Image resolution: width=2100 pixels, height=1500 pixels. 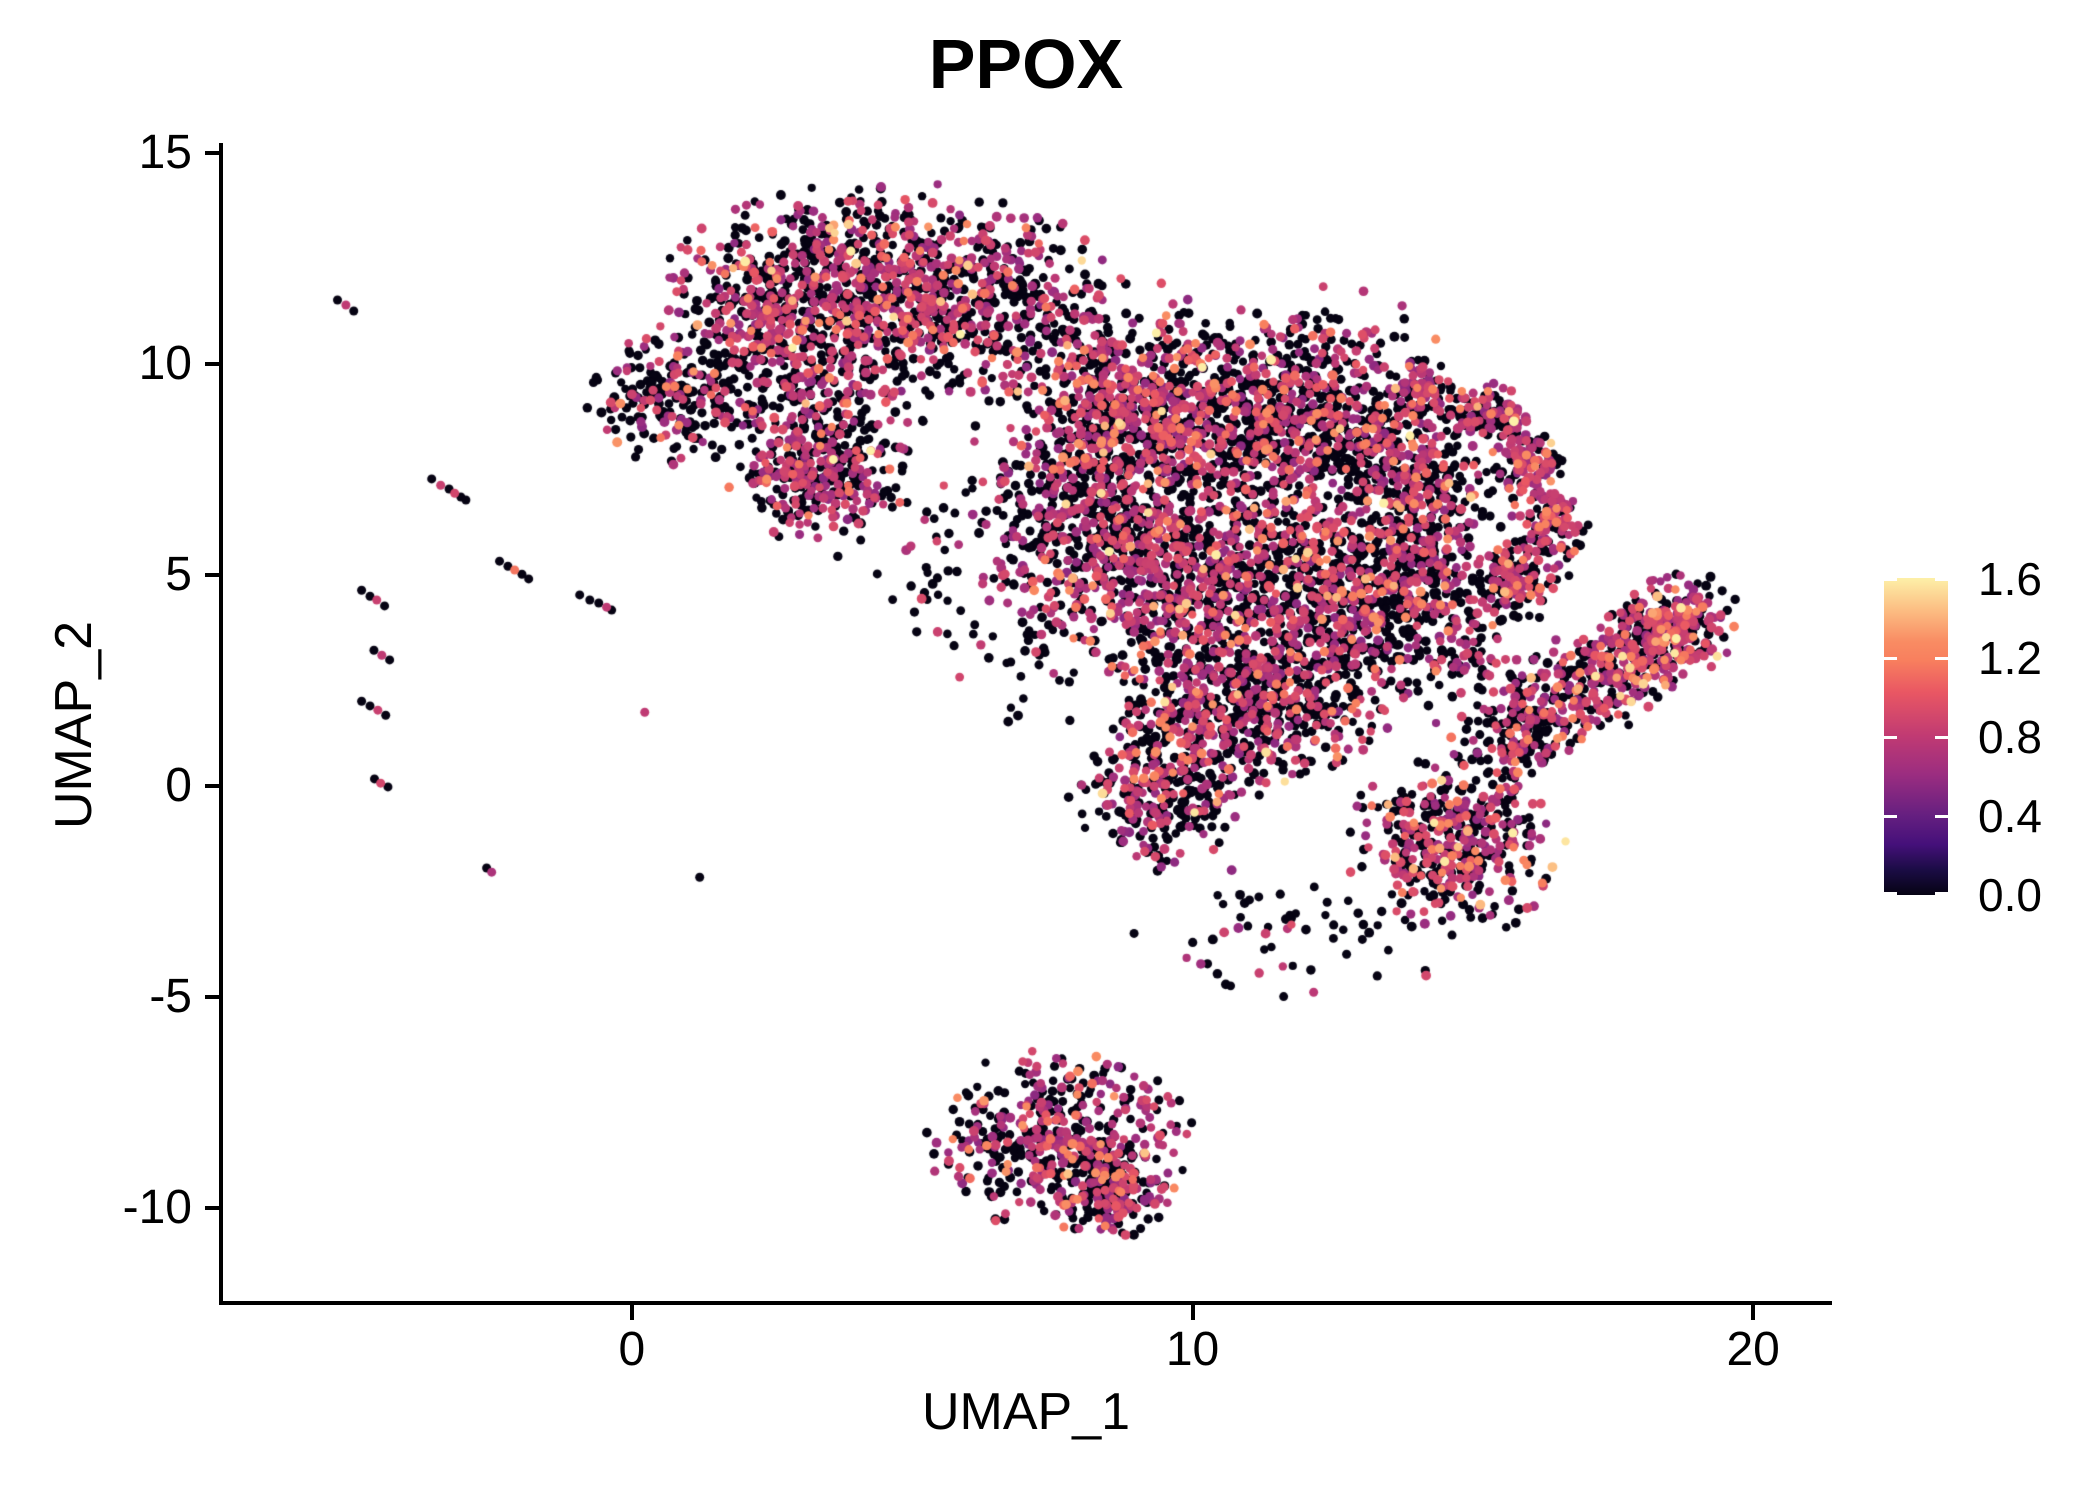 What do you see at coordinates (1753, 1349) in the screenshot?
I see `x-tick-label: 20` at bounding box center [1753, 1349].